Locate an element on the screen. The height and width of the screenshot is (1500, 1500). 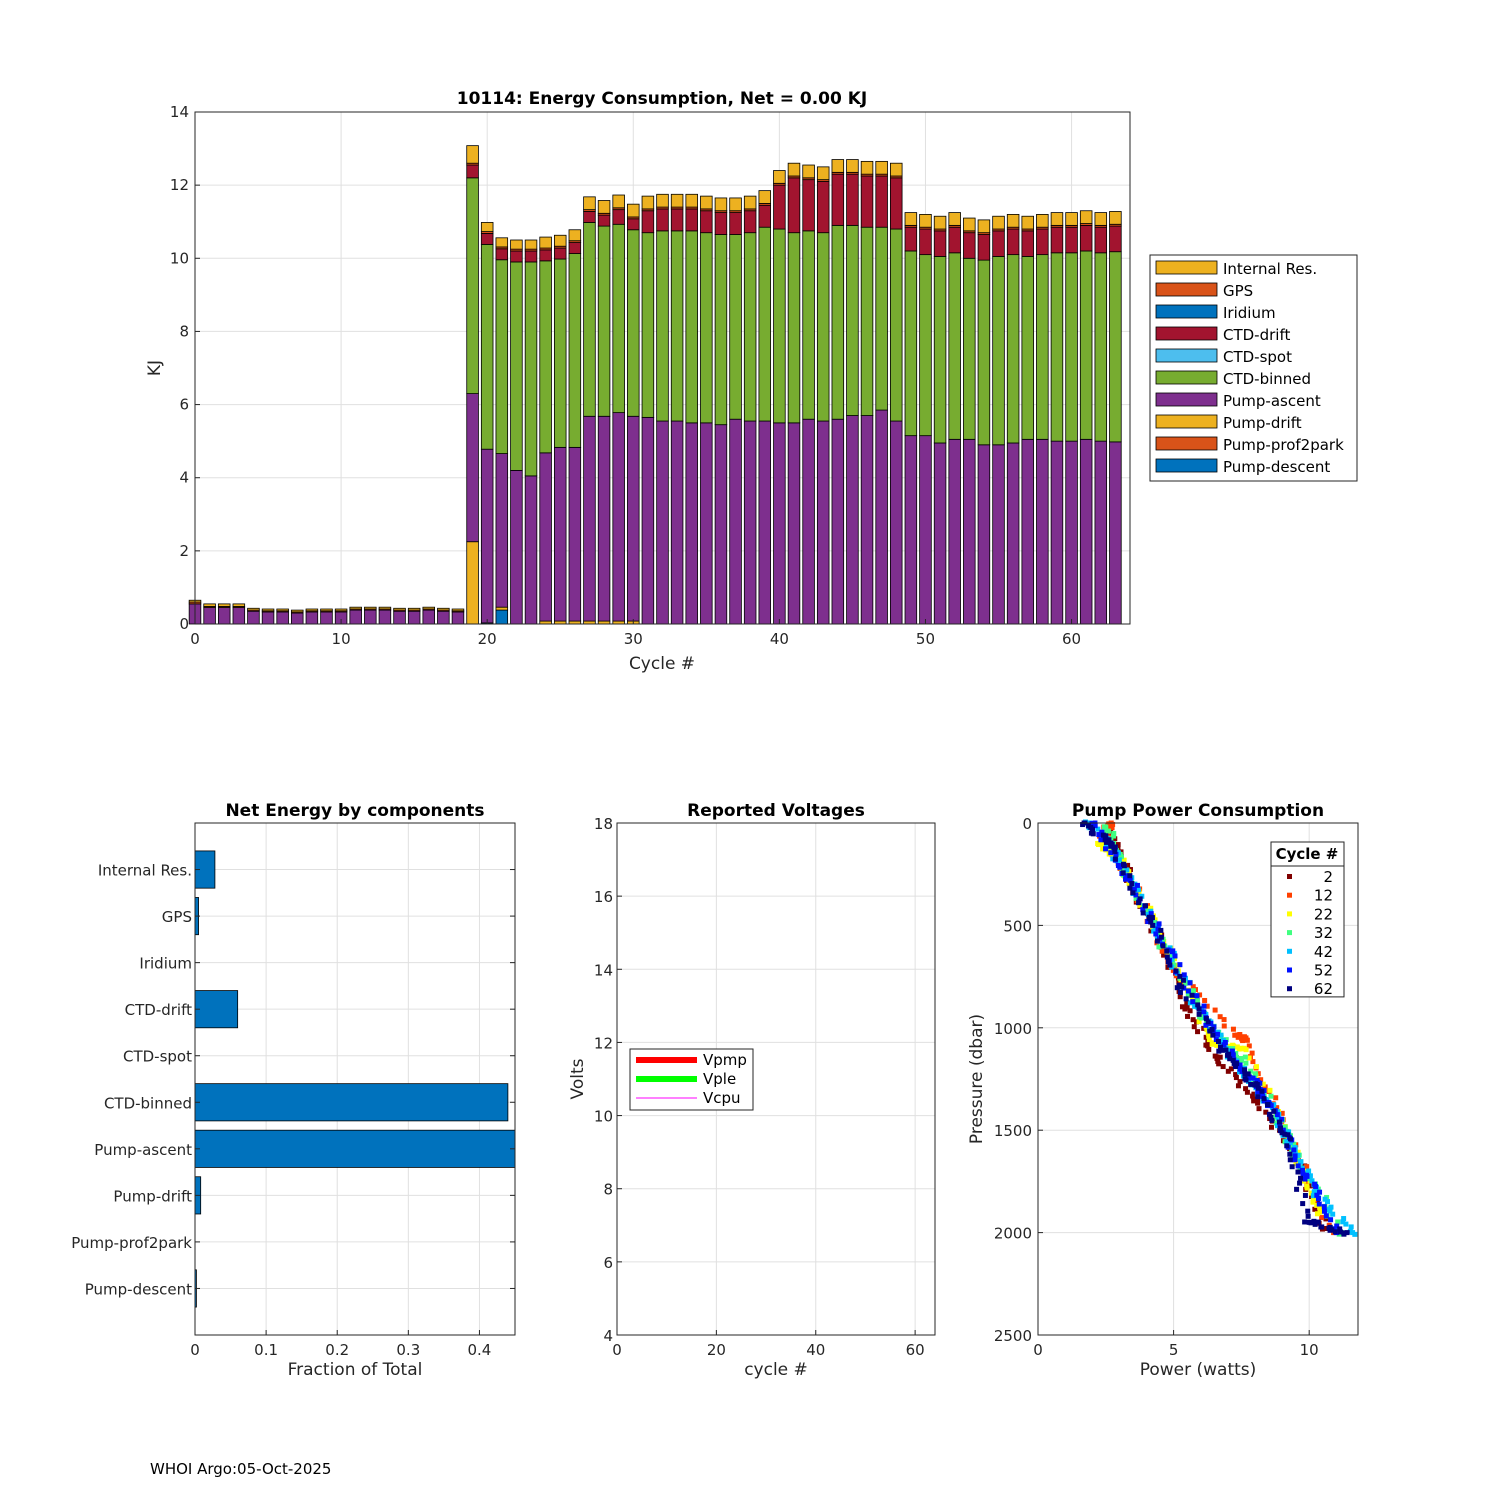
y-tick-label: 4 is located at coordinates (184, 478).